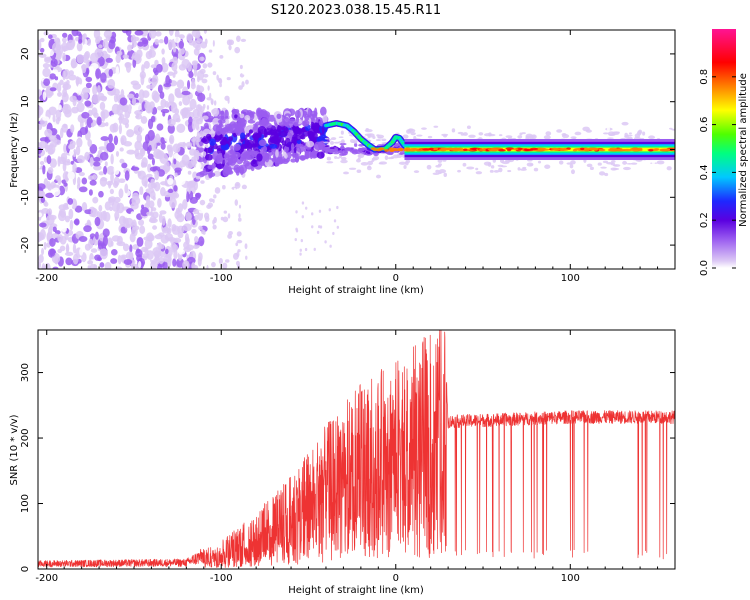  Describe the element at coordinates (704, 268) in the screenshot. I see `colorbar-tick-label: 0.0` at that location.